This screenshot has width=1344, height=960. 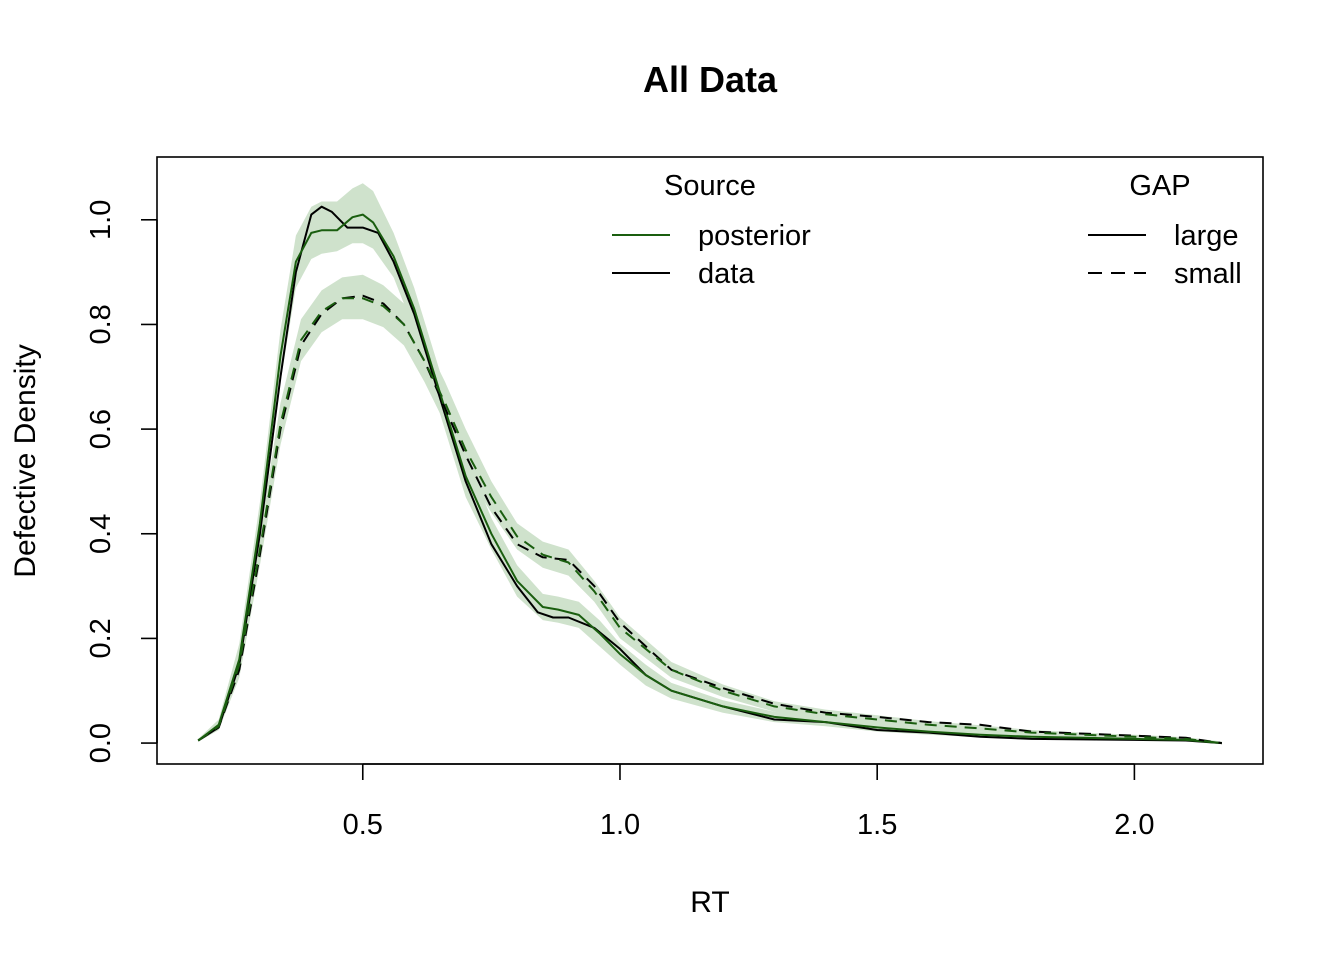 I want to click on y-tick-label: 0.6, so click(x=101, y=429).